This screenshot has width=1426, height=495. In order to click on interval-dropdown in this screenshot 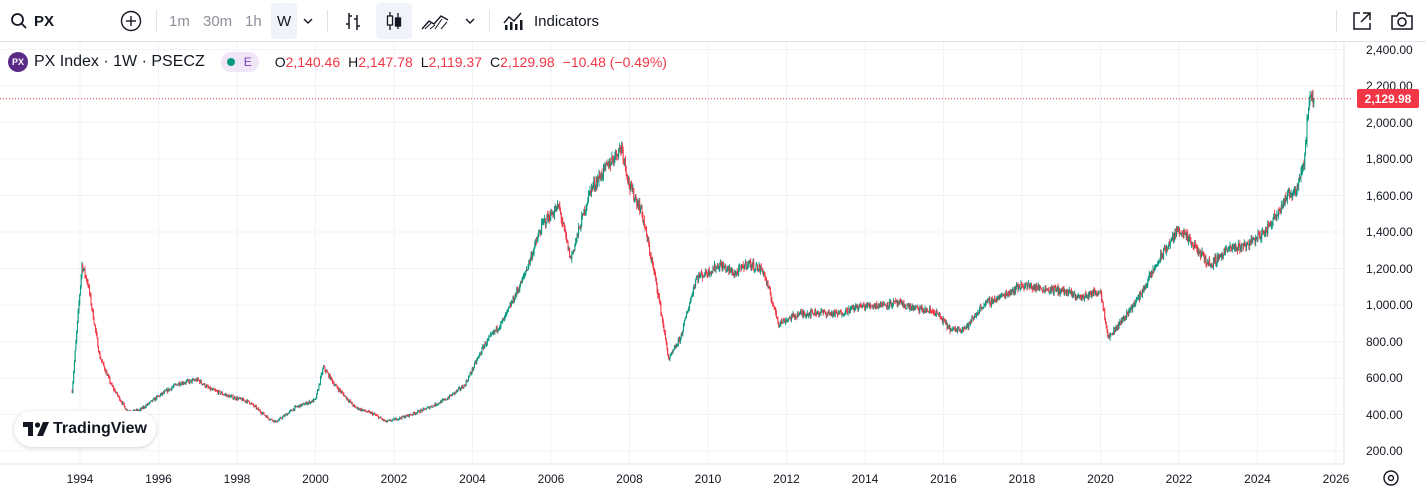, I will do `click(308, 21)`.